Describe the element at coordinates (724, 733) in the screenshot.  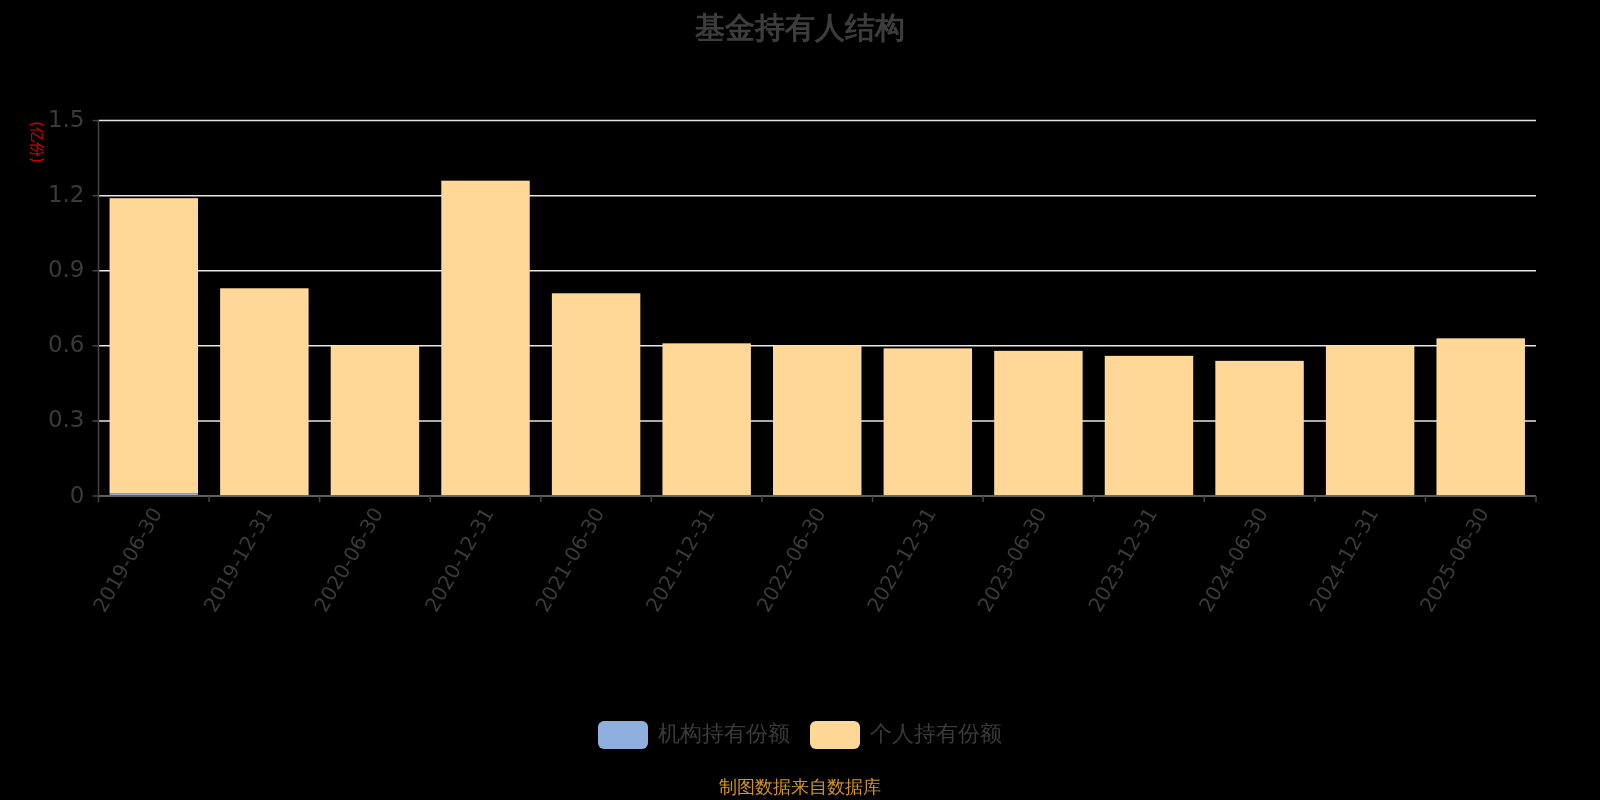
I see `legend-label: 机构持有份额` at that location.